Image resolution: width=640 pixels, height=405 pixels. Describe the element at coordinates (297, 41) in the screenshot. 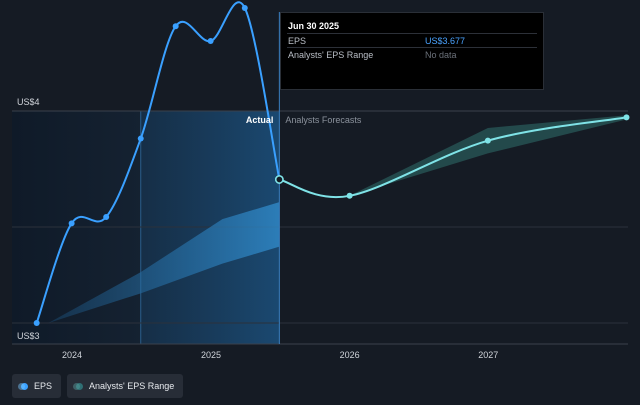

I see `tooltip-eps-label: EPS` at that location.